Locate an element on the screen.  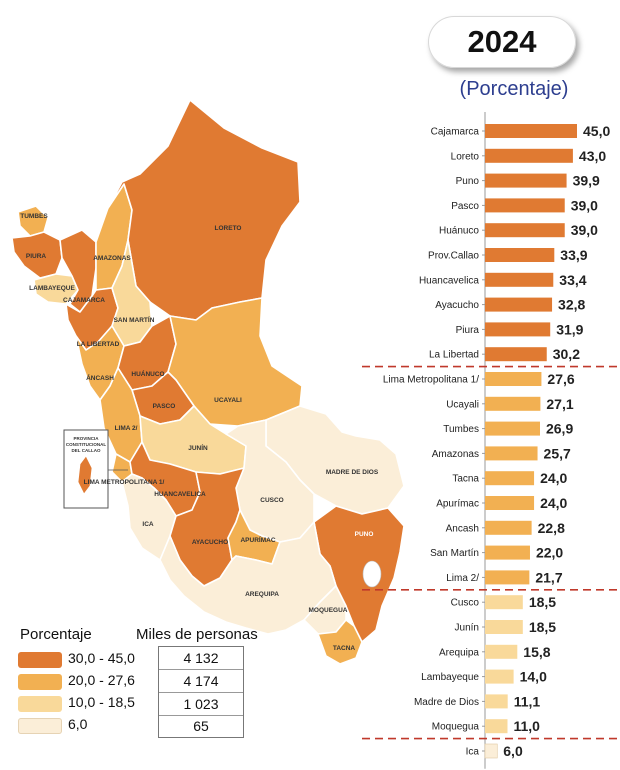
chart-subtitle: (Porcentaje) is located at coordinates (514, 89).